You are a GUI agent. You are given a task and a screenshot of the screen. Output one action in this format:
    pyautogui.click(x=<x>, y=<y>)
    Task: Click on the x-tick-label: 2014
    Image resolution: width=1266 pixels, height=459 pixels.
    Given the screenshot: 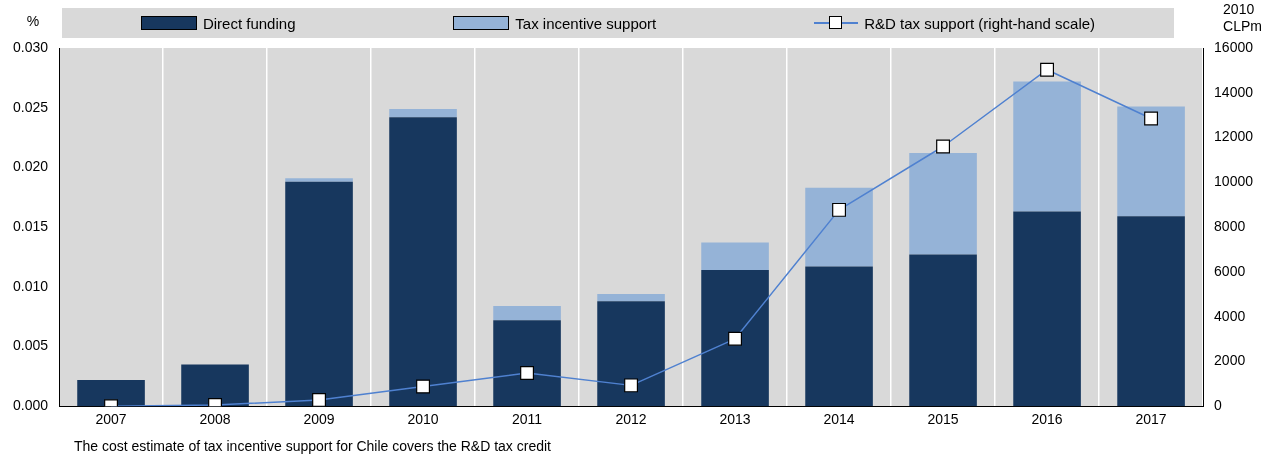 What is the action you would take?
    pyautogui.click(x=839, y=419)
    